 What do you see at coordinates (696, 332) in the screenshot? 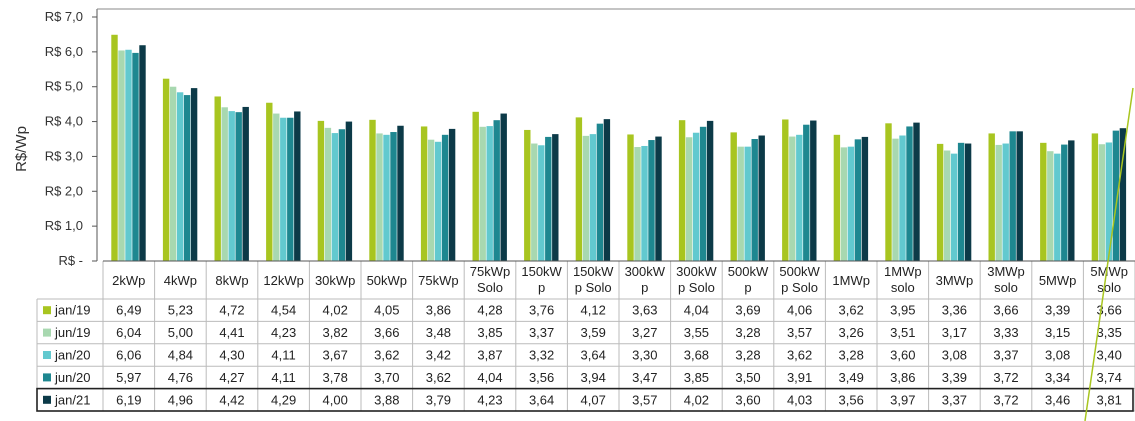
I see `table-cell-value: 3,55` at bounding box center [696, 332].